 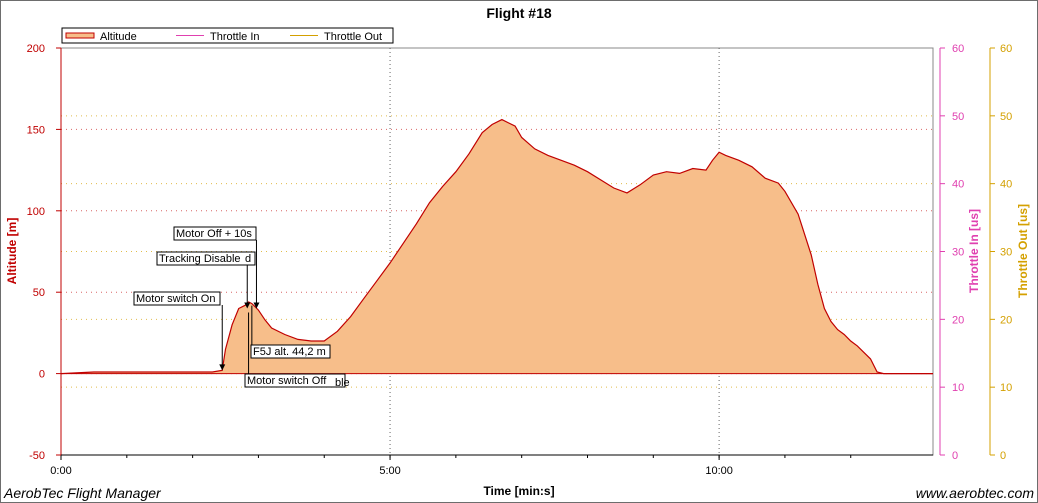 What do you see at coordinates (36, 212) in the screenshot?
I see `y-tick-label: 100` at bounding box center [36, 212].